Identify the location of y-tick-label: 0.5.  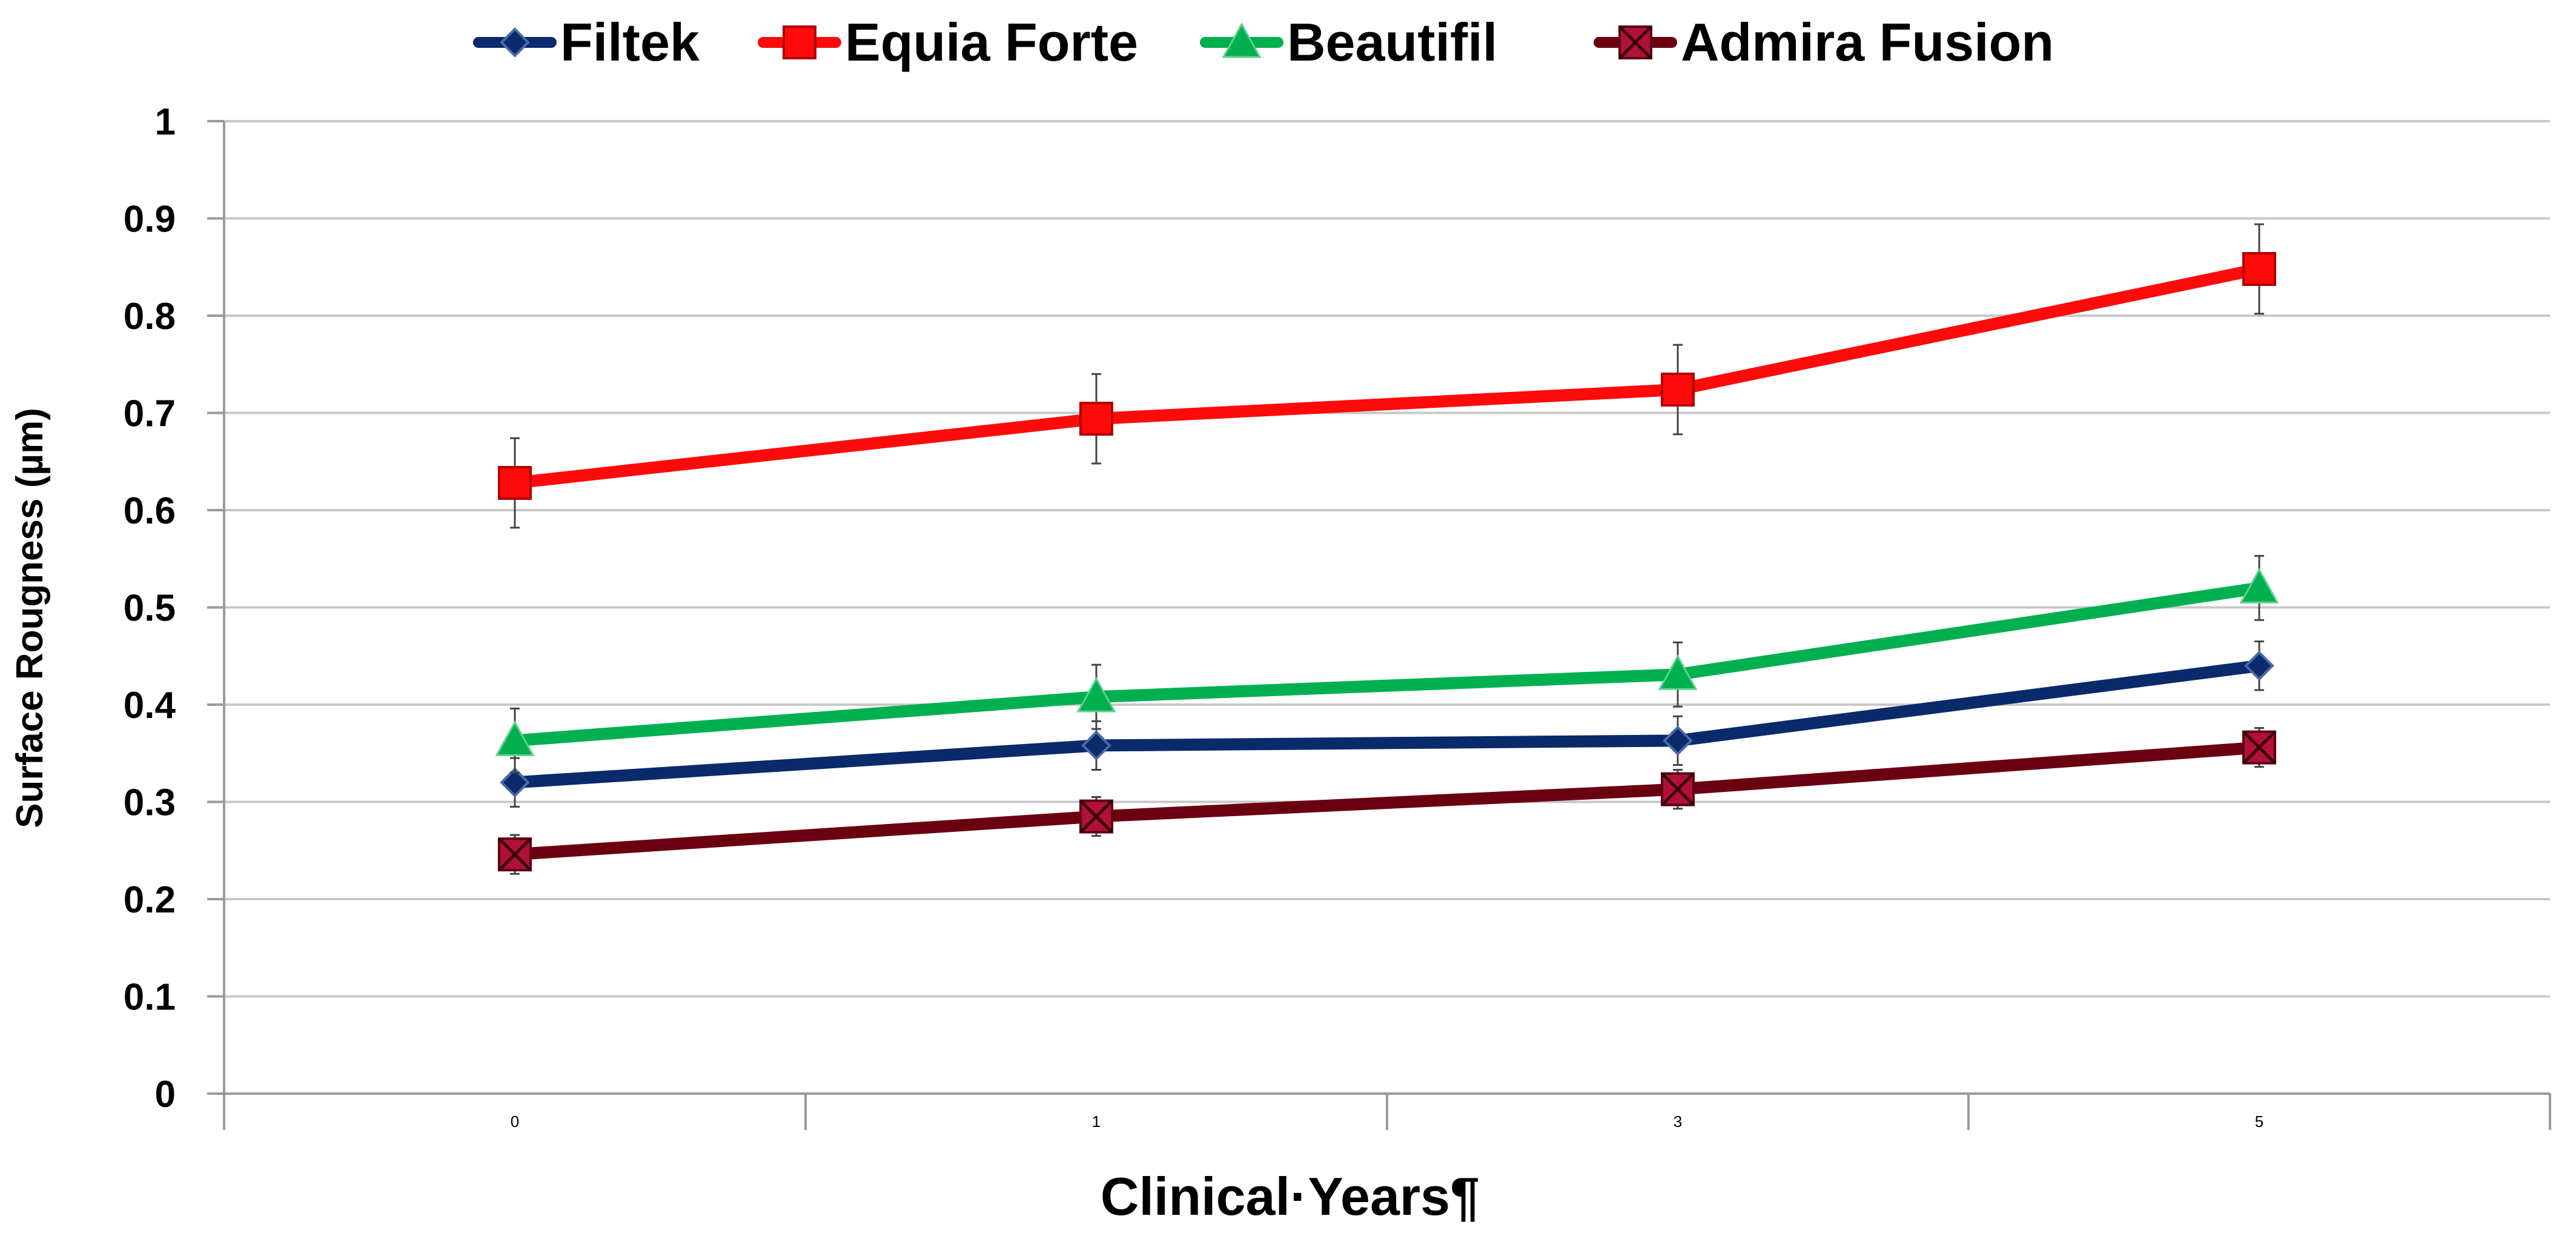
(150, 609).